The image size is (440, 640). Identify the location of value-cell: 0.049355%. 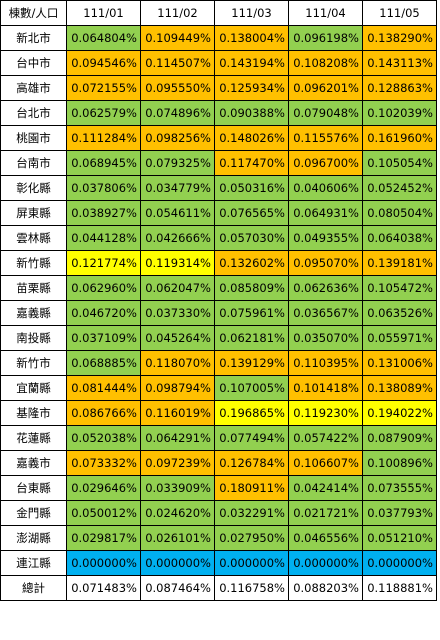
(325, 238).